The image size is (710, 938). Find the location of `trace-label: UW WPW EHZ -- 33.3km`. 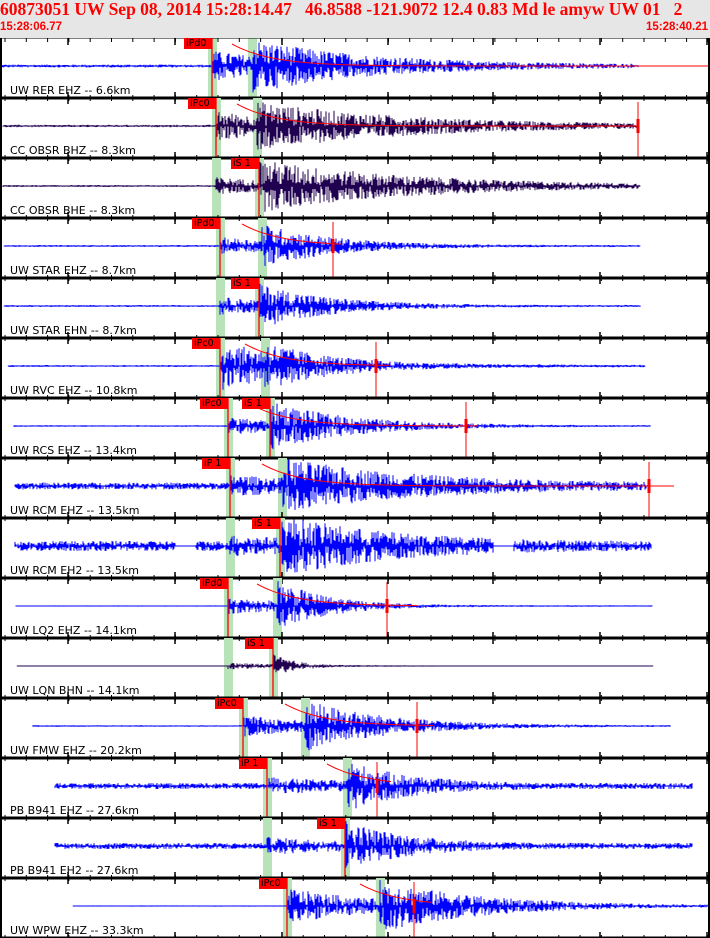

trace-label: UW WPW EHZ -- 33.3km is located at coordinates (77, 930).